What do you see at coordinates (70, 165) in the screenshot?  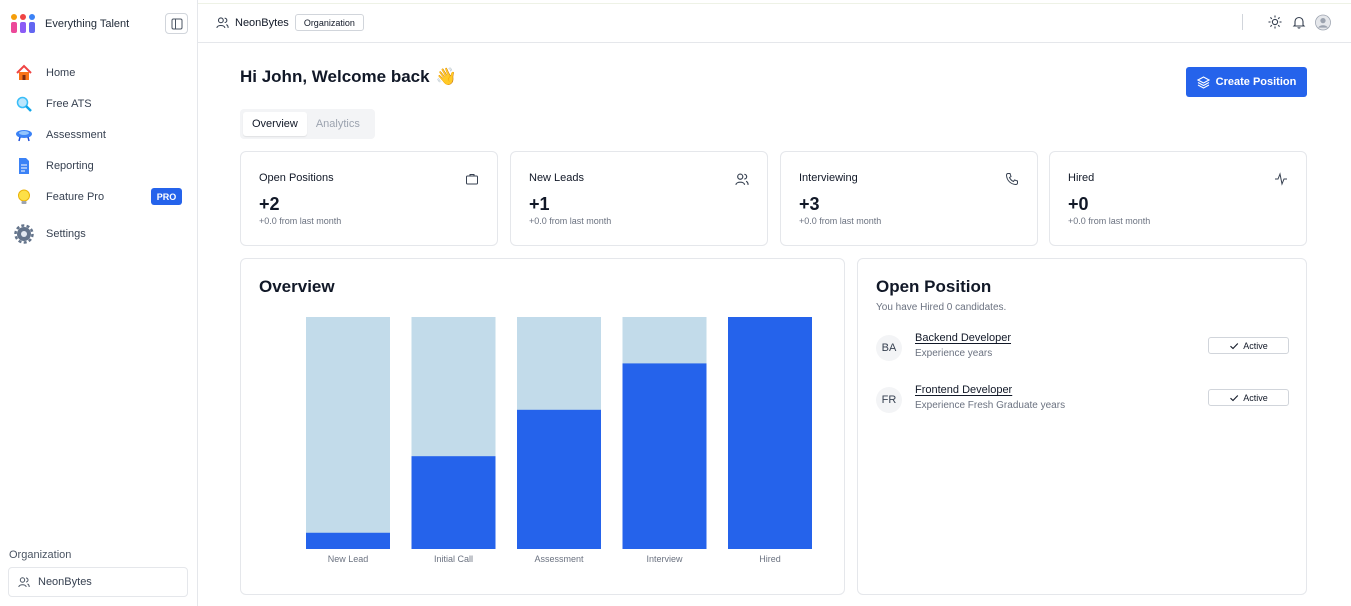 I see `sidebar-item-label: Reporting` at bounding box center [70, 165].